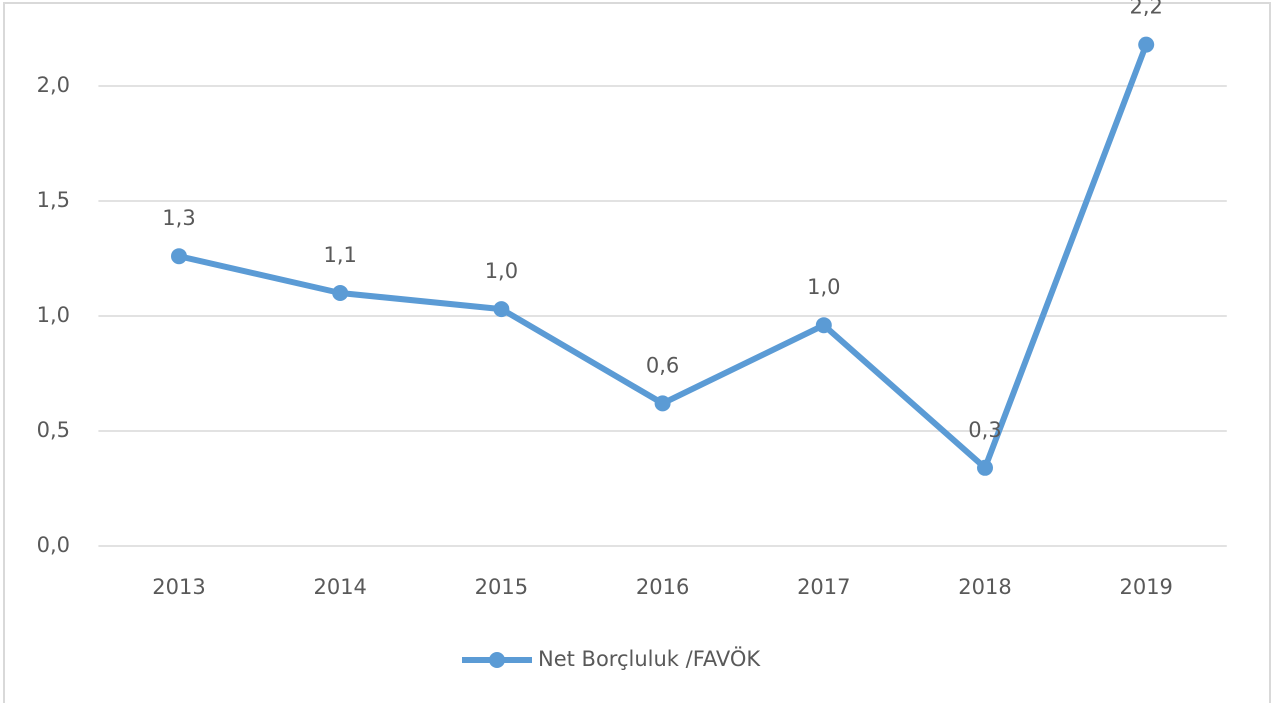  Describe the element at coordinates (501, 587) in the screenshot. I see `x-tick-label: 2015` at that location.